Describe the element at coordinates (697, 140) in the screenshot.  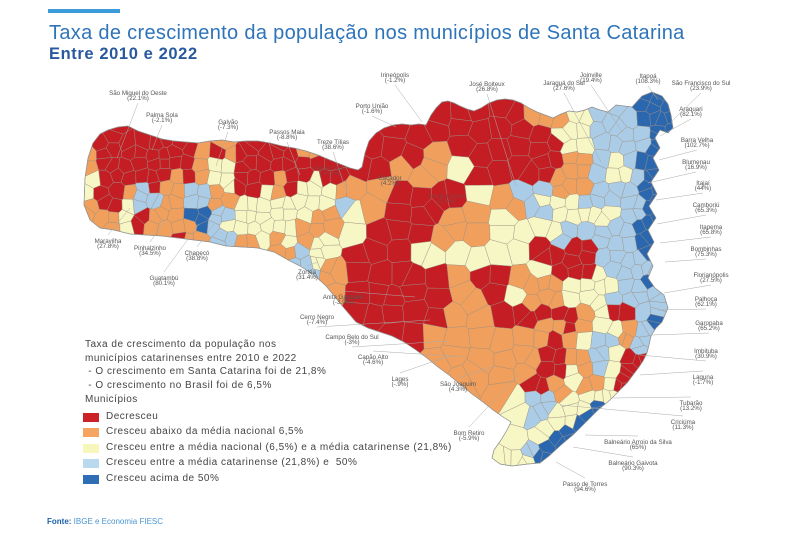
I see `svg-text: Barra Velha` at that location.